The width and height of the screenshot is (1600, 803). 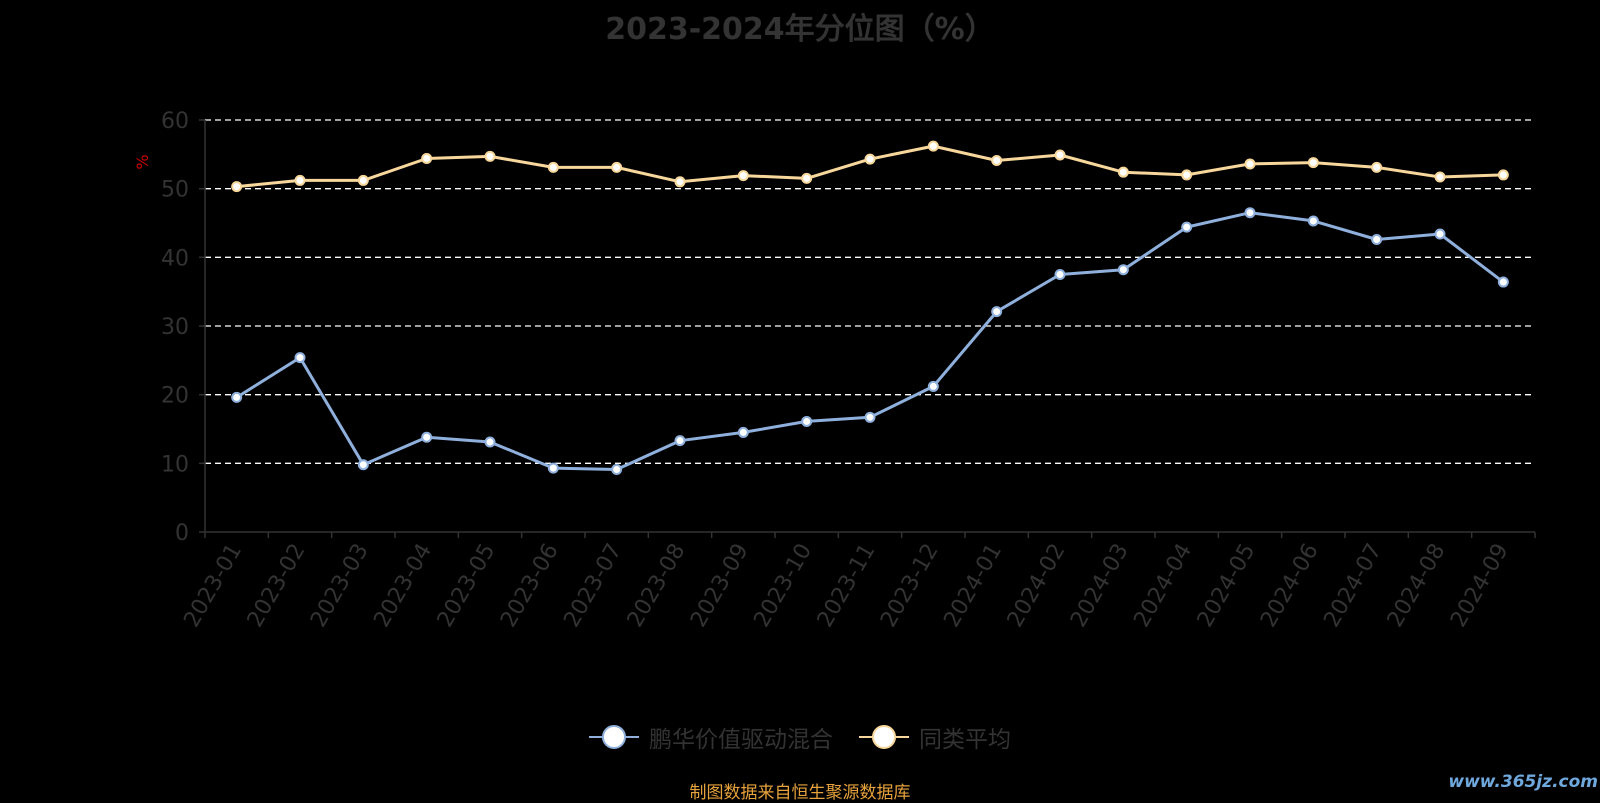 I want to click on x-tick-label-2024-06: 2024-06, so click(x=1290, y=586).